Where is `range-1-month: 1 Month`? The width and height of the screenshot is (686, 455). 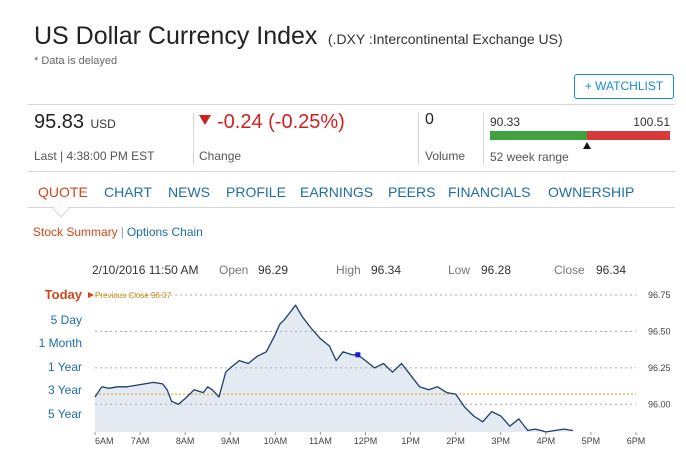 range-1-month: 1 Month is located at coordinates (60, 343).